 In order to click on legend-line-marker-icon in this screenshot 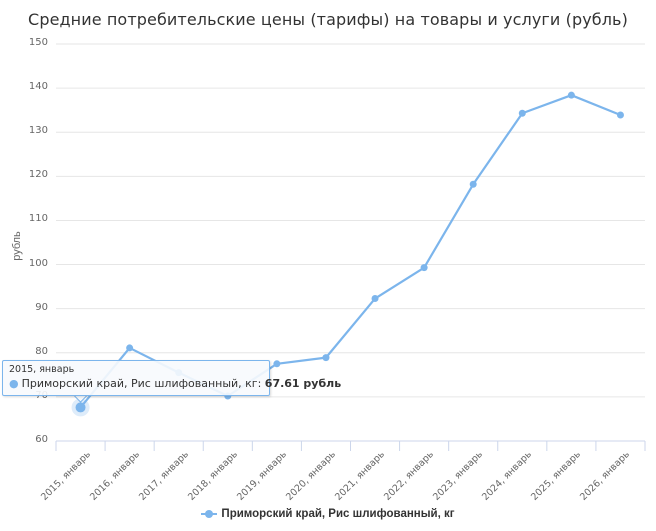, I will do `click(209, 514)`.